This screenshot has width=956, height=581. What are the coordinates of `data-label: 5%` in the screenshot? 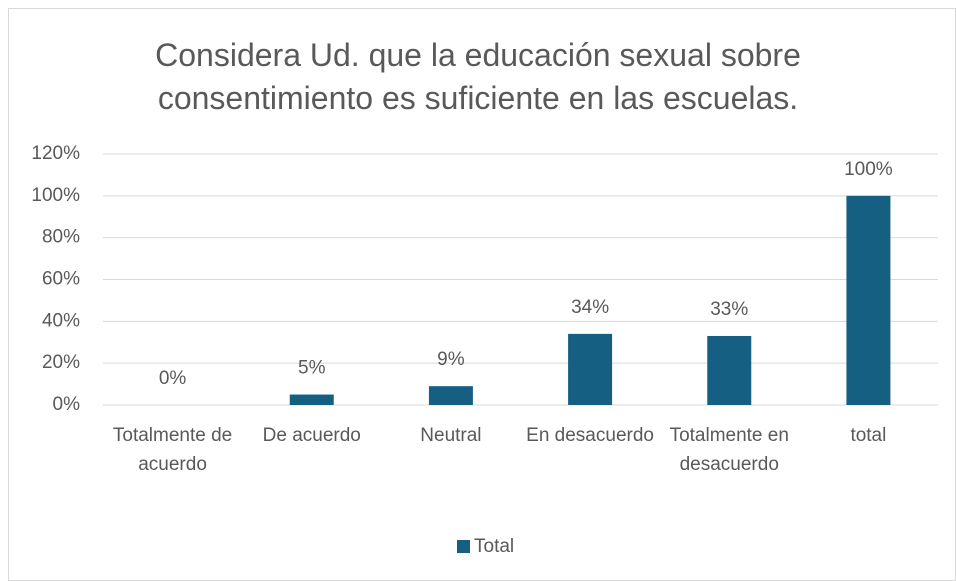 It's located at (312, 368).